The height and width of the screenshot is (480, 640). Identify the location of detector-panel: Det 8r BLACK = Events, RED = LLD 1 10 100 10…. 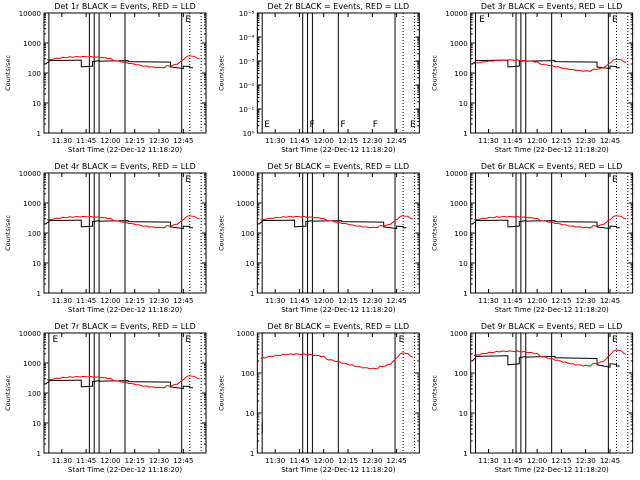
(318, 398).